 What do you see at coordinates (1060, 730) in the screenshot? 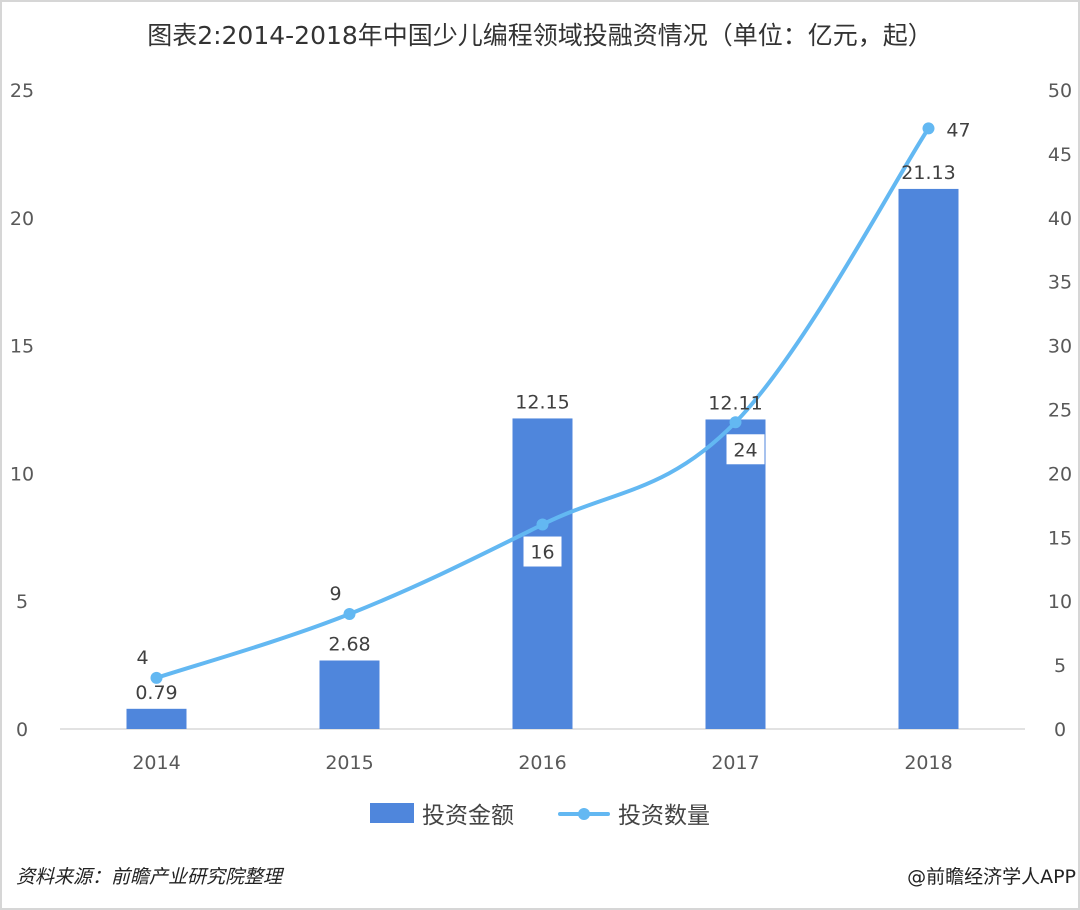
I see `y-right-tick-label: 0` at bounding box center [1060, 730].